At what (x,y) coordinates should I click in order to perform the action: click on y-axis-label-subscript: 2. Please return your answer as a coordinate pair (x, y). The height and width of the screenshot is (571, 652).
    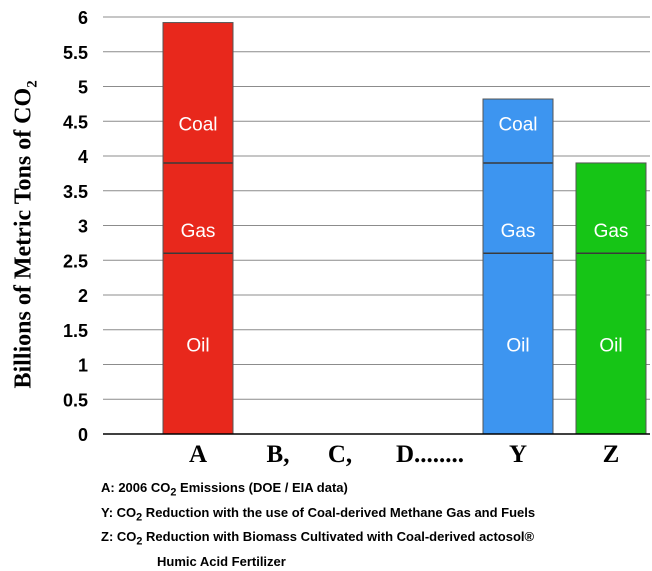
    Looking at the image, I should click on (32, 83).